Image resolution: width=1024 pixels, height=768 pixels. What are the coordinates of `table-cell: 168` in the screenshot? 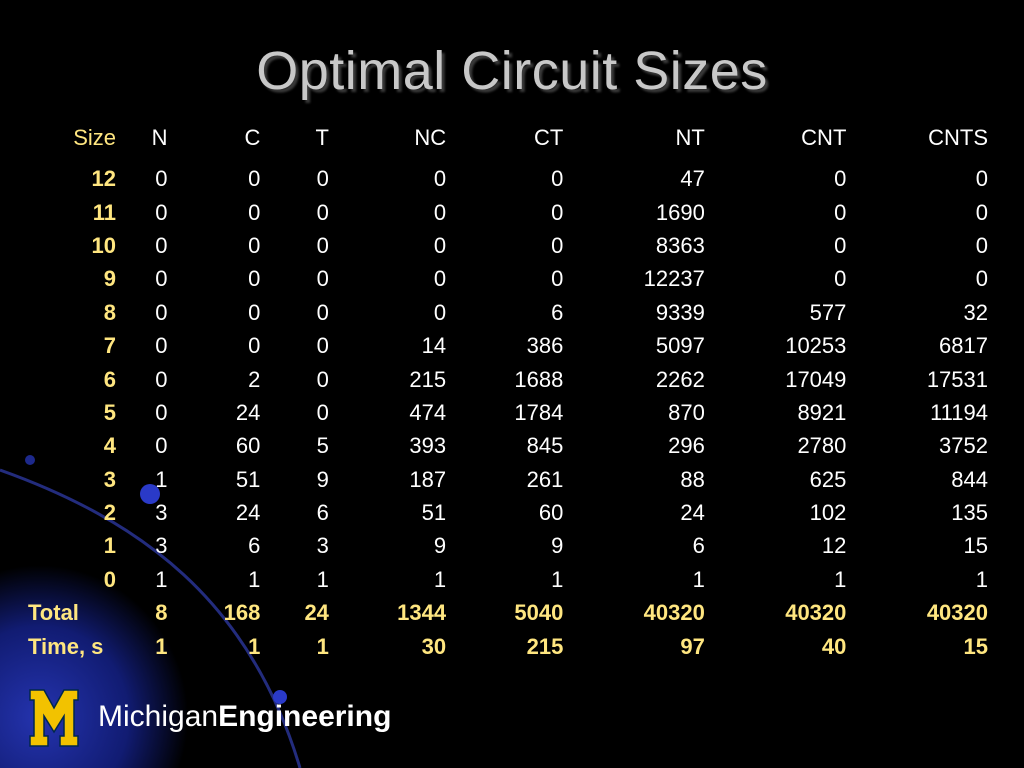 It's located at (242, 613).